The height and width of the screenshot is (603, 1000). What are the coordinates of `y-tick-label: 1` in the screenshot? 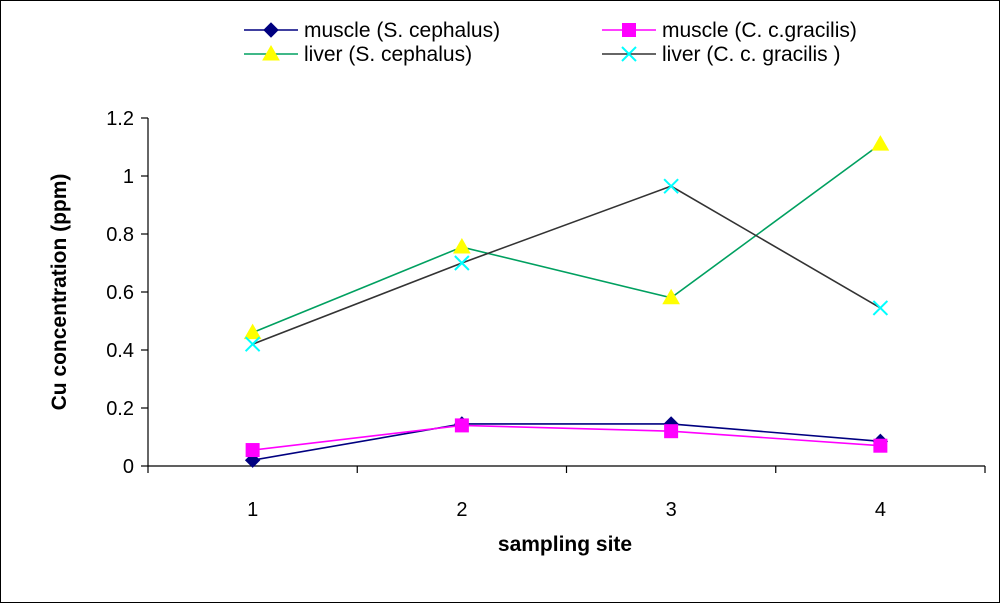 It's located at (128, 177).